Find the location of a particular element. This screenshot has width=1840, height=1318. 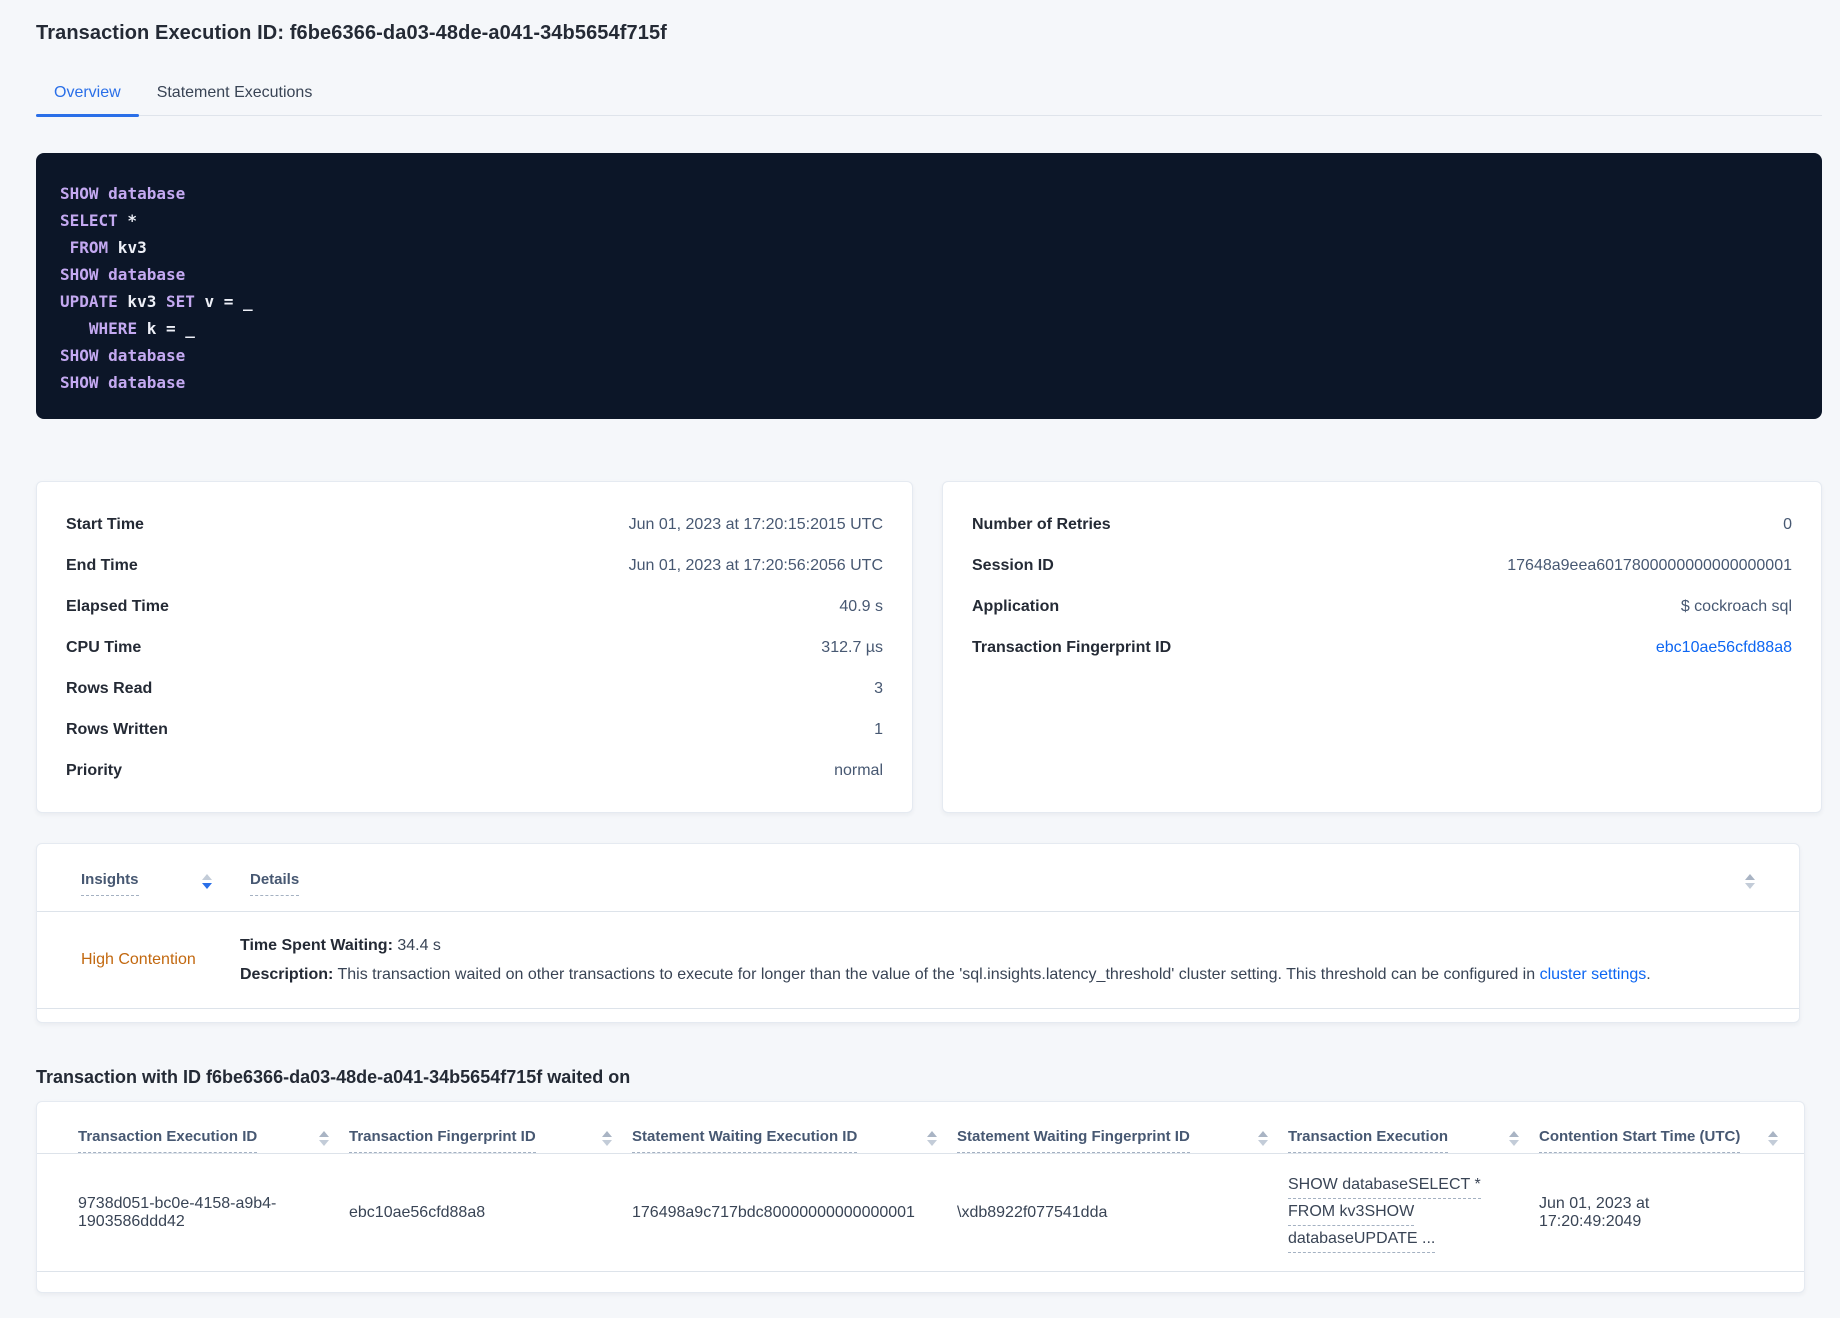

column-header-contention-start-time: Contention Start Time (UTC) is located at coordinates (1658, 1140).